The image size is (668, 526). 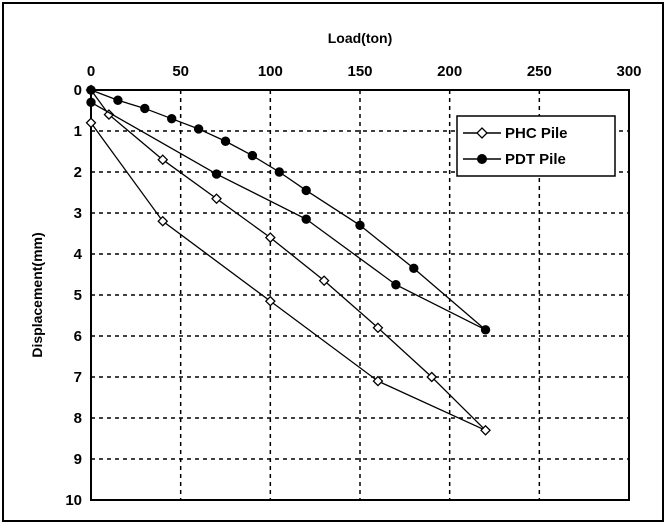 I want to click on legend-marker-pdt, so click(x=482, y=159).